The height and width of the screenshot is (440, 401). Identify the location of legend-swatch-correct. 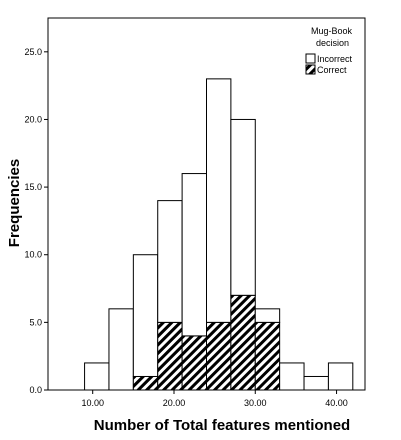
(310, 69).